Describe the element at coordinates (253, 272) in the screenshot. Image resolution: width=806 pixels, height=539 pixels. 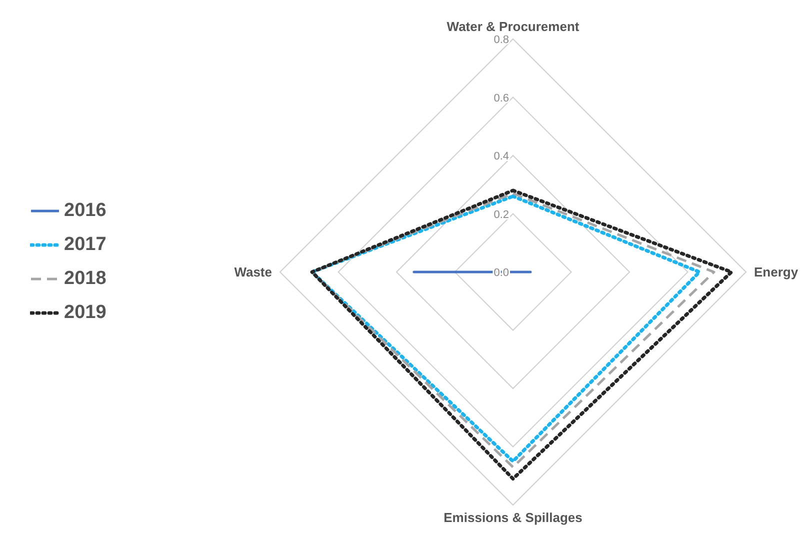
I see `spoke-label: Waste` at that location.